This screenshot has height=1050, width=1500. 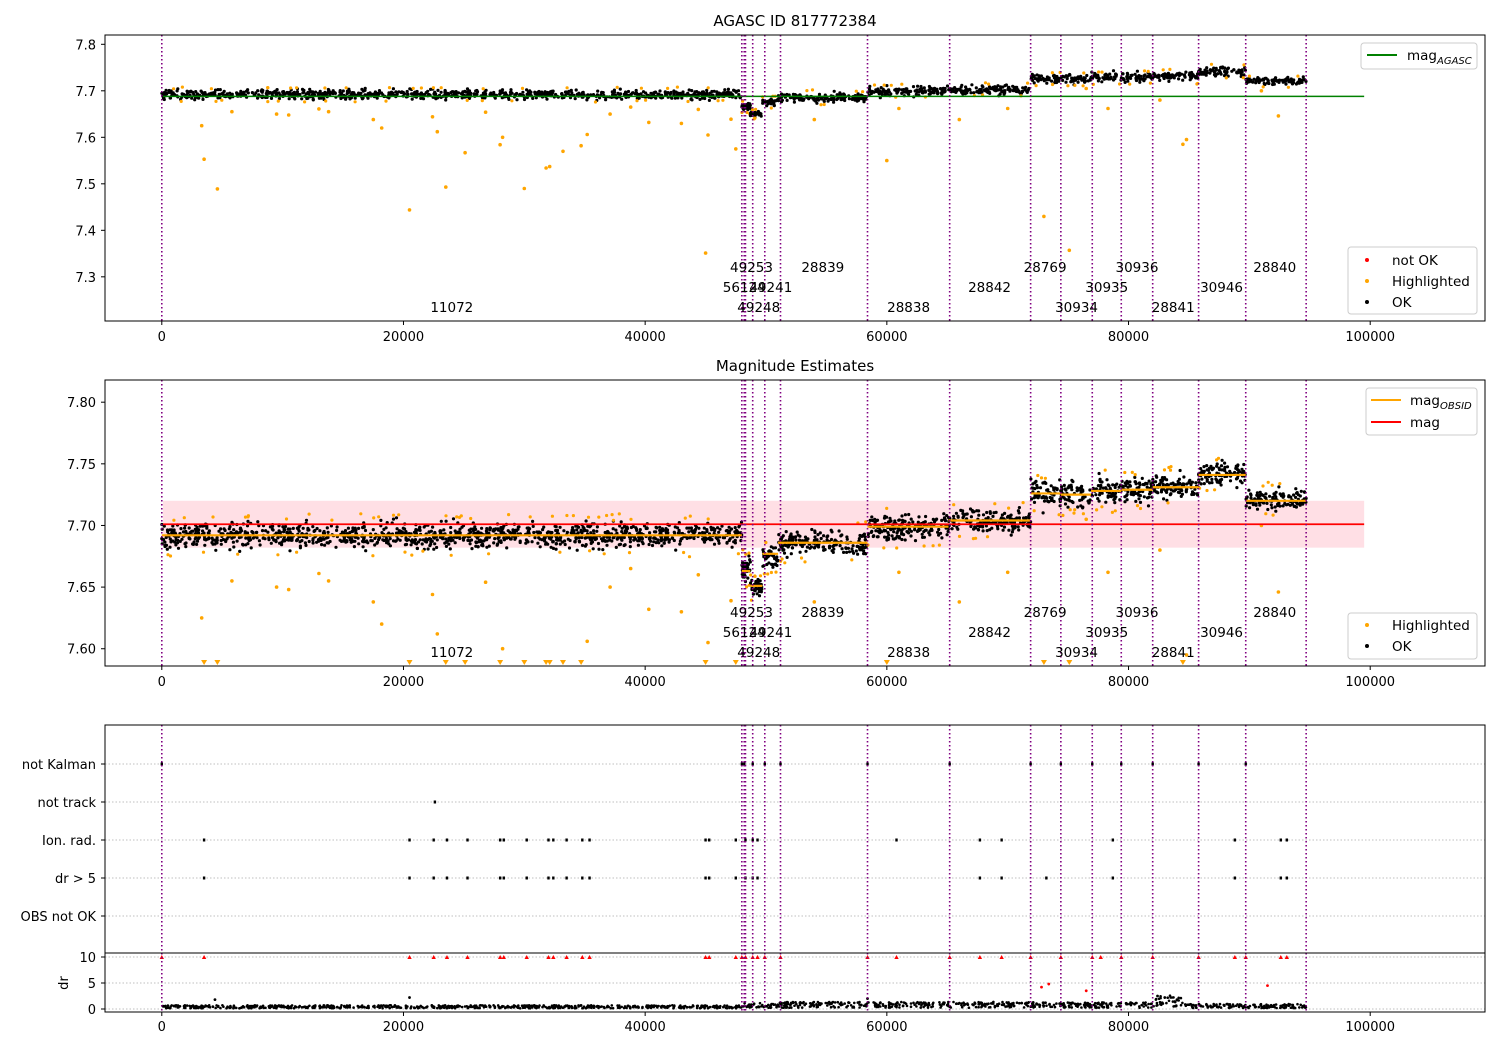 What do you see at coordinates (500, 662) in the screenshot?
I see `out-of-range-marker` at bounding box center [500, 662].